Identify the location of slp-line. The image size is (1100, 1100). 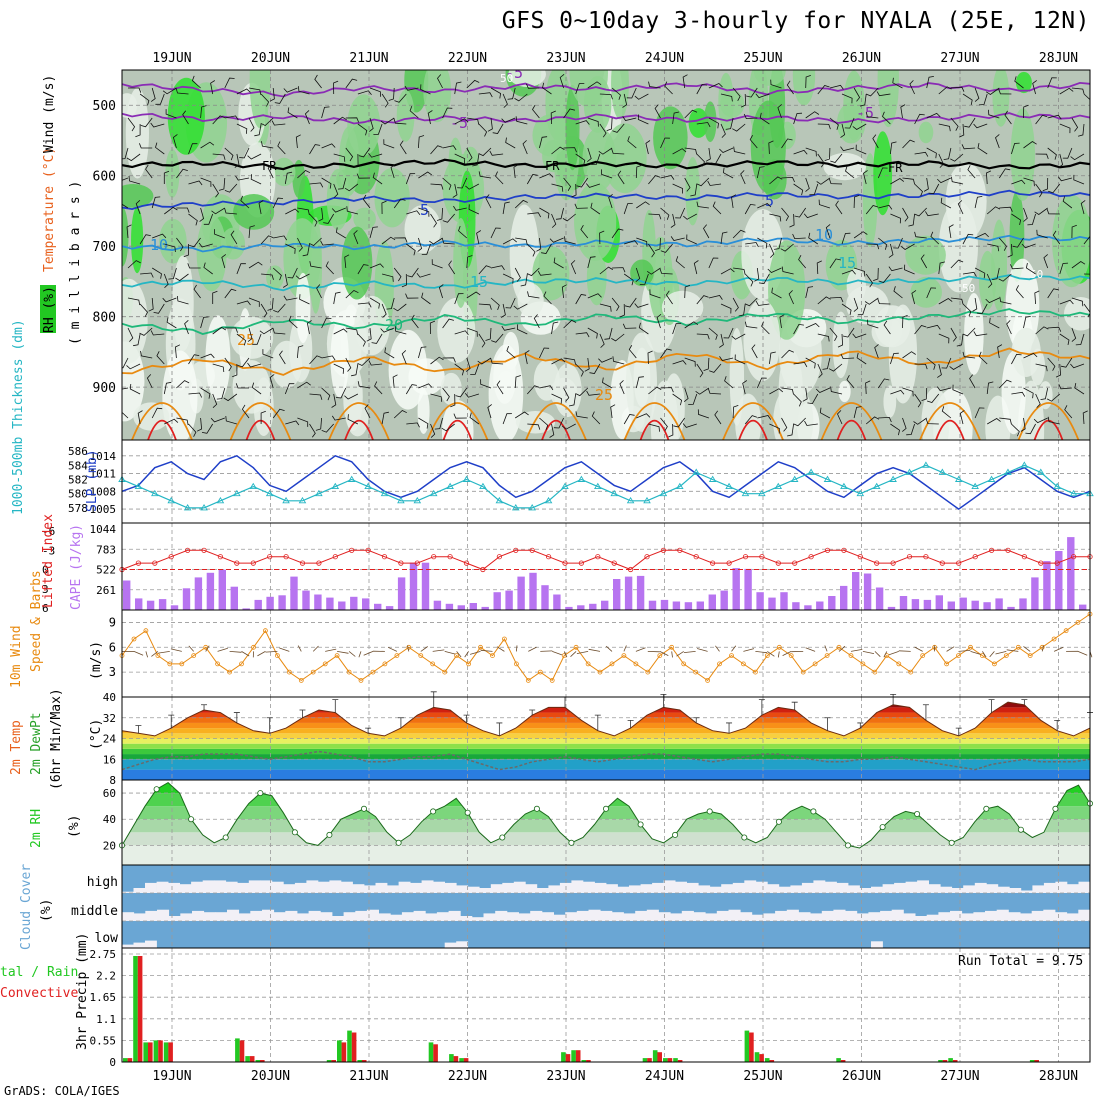
(606, 482).